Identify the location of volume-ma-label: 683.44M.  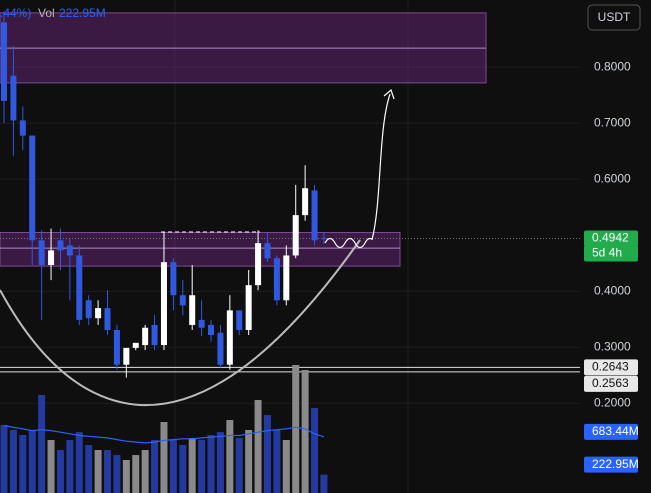
(615, 431).